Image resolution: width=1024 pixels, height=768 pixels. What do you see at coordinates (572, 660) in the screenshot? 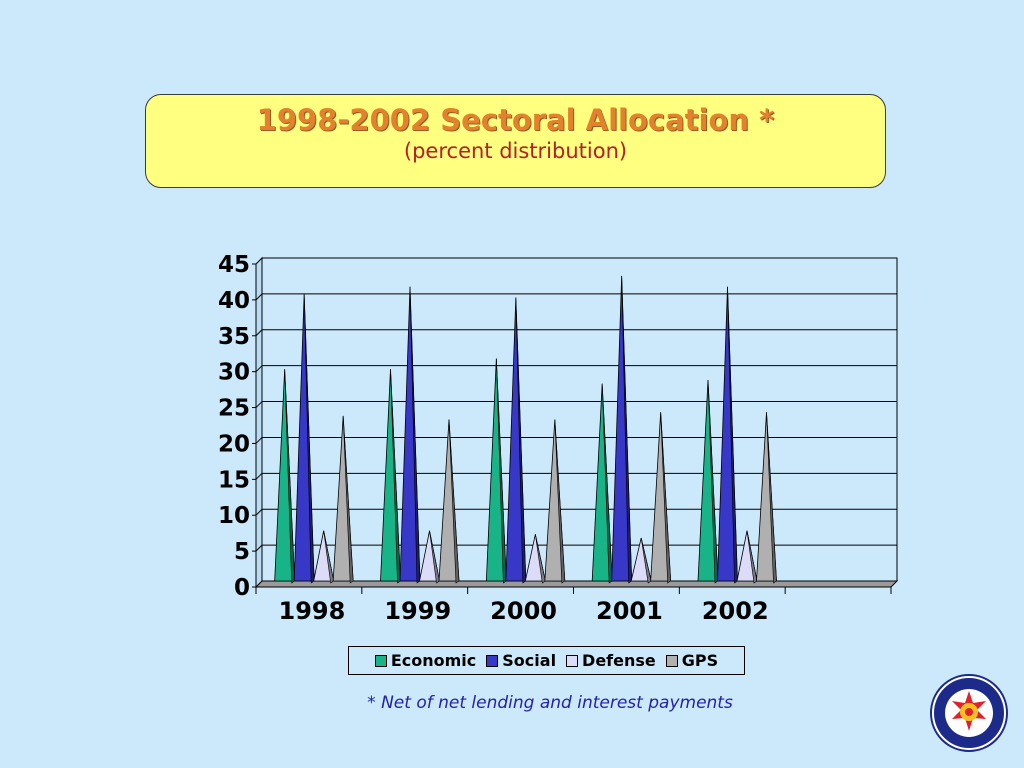
I see `legend-swatch-defense` at bounding box center [572, 660].